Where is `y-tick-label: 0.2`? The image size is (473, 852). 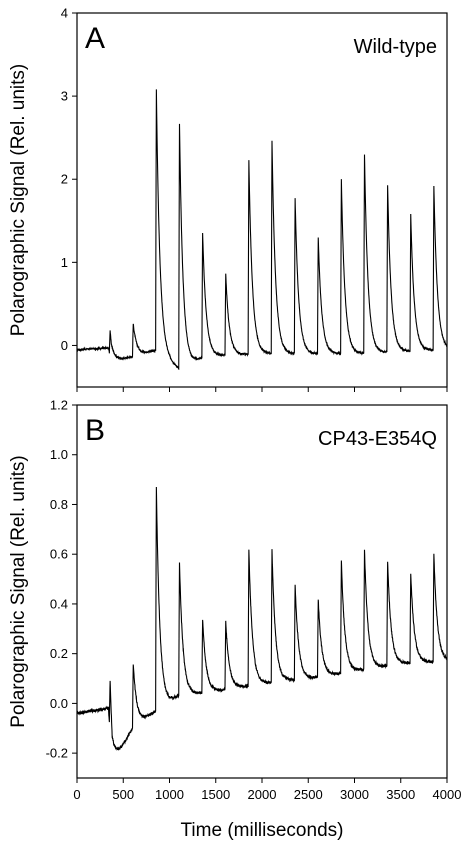
y-tick-label: 0.2 is located at coordinates (59, 653).